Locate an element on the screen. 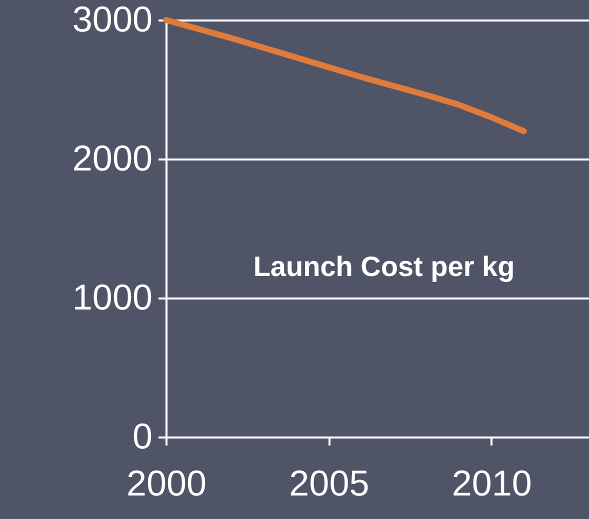  y-tick-label: 3000 is located at coordinates (112, 20).